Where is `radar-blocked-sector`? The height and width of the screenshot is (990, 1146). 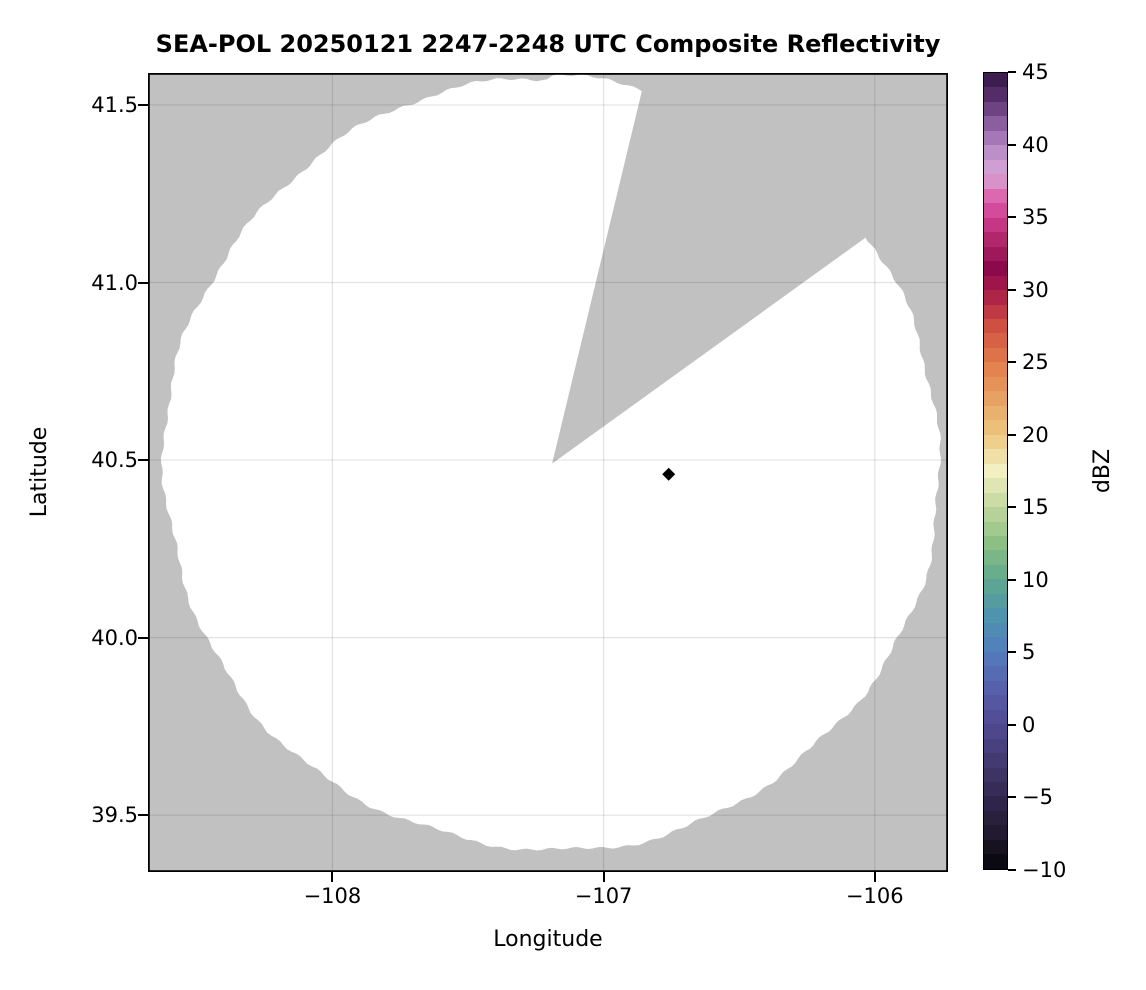 radar-blocked-sector is located at coordinates (750, 268).